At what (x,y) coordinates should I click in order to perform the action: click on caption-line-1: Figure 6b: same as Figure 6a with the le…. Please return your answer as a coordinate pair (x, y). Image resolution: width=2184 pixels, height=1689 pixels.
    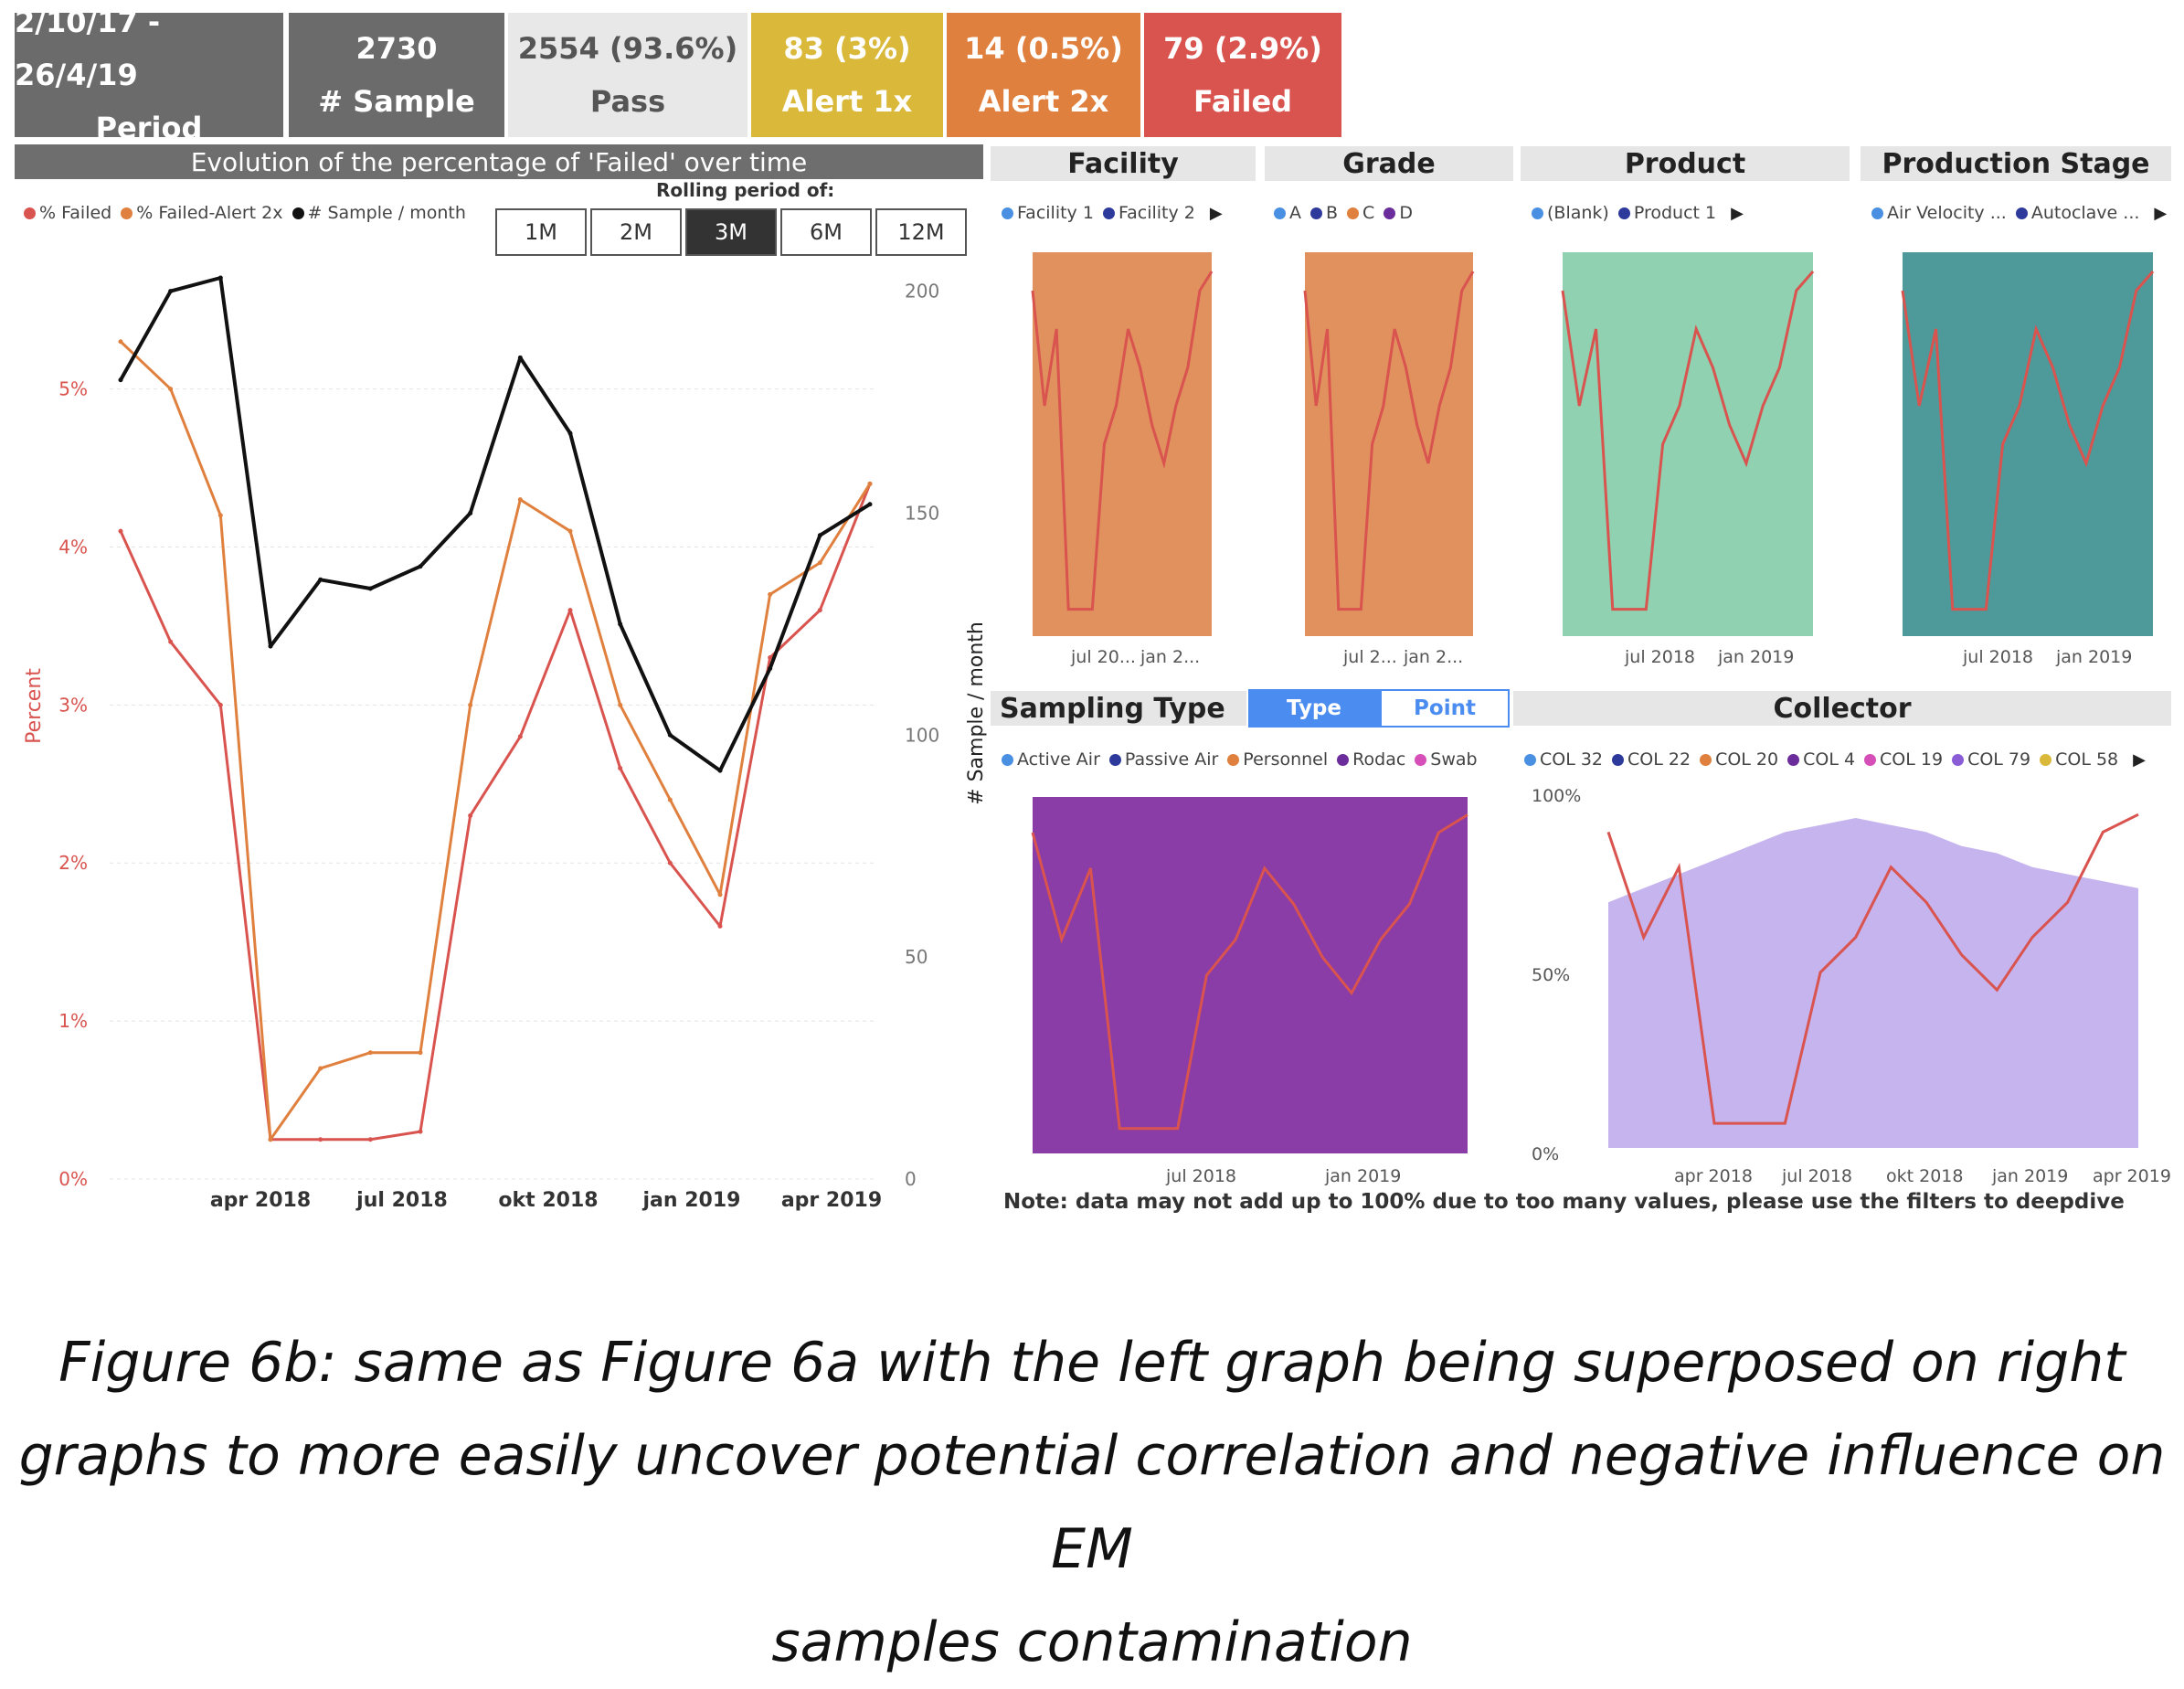
    Looking at the image, I should click on (1092, 1363).